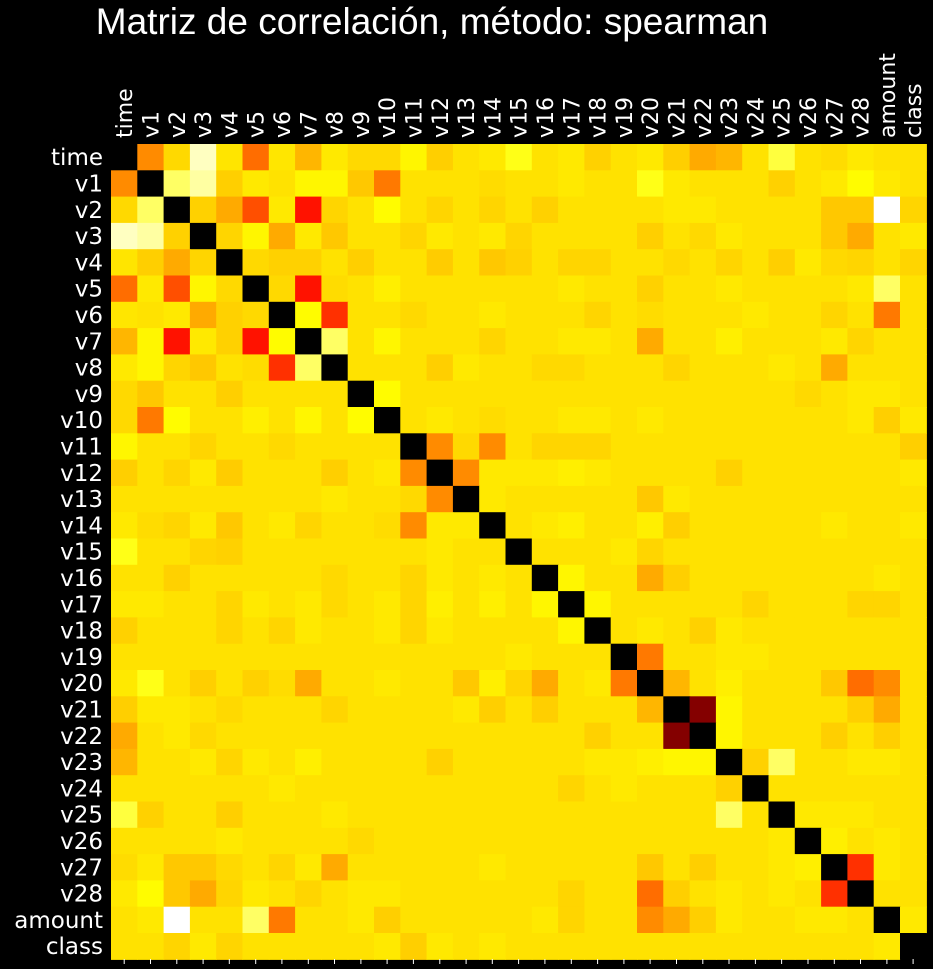 This screenshot has width=933, height=969. I want to click on heatmap-cell-v16-v21, so click(677, 578).